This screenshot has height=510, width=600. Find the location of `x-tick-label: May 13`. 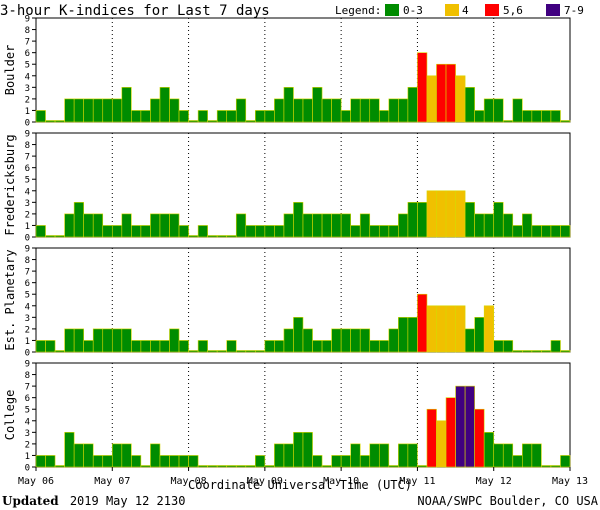

x-tick-label: May 13 is located at coordinates (570, 481).